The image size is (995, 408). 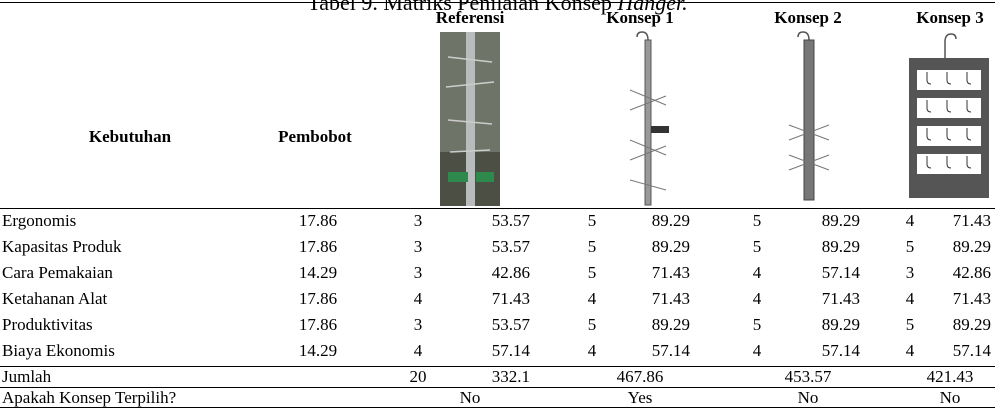 What do you see at coordinates (55, 298) in the screenshot?
I see `need-name: Ketahanan Alat` at bounding box center [55, 298].